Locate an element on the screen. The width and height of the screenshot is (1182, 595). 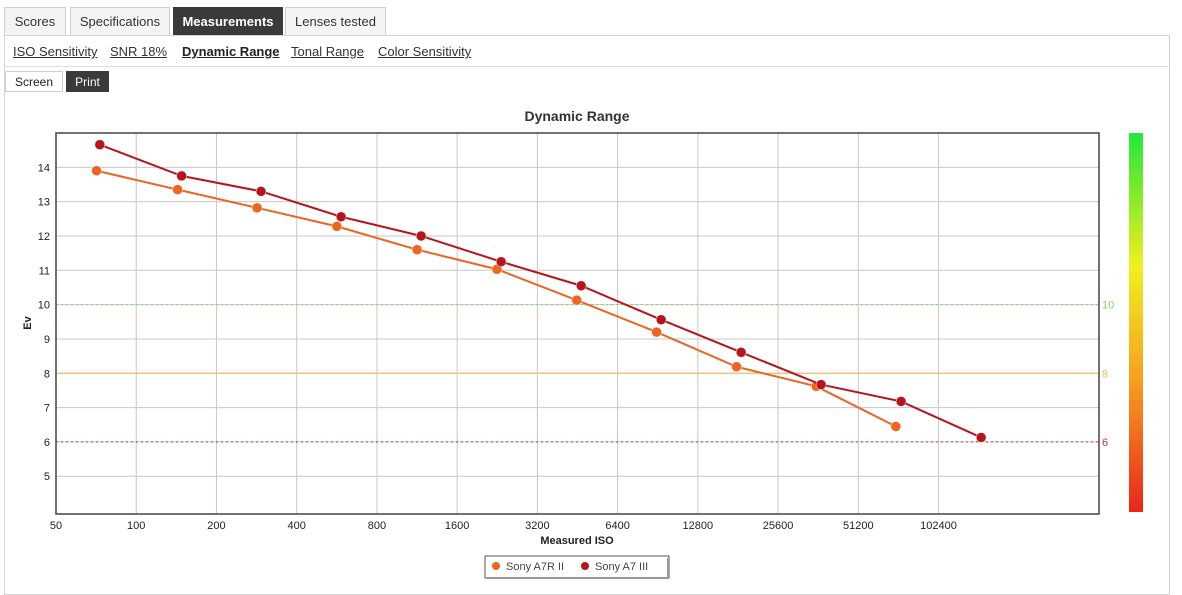
legend-label-series-2: Sony A7 III is located at coordinates (621, 567).